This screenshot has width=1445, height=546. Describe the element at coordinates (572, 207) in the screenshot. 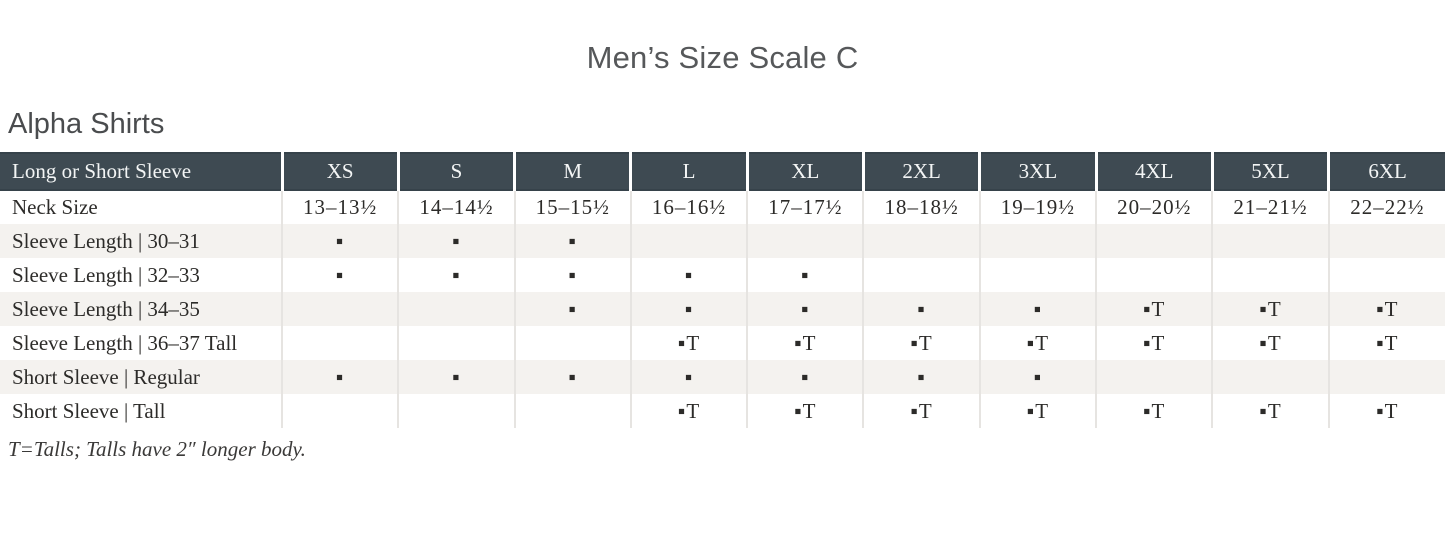

I see `size-cell: 15–15½` at that location.